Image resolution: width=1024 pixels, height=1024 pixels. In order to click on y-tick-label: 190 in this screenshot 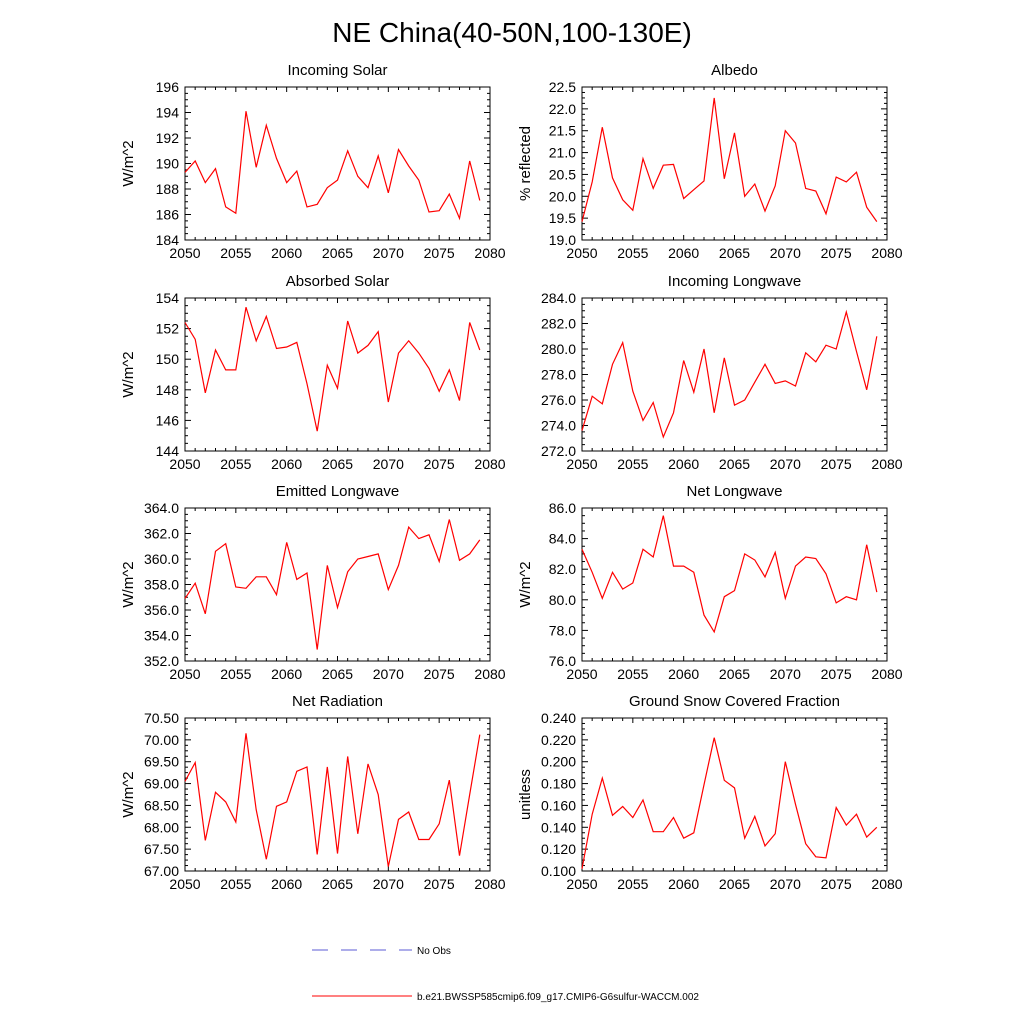, I will do `click(168, 164)`.